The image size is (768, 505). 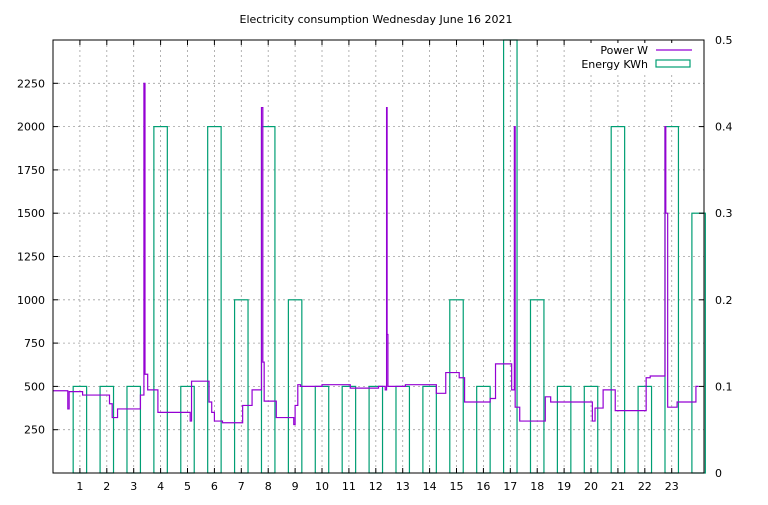 What do you see at coordinates (403, 486) in the screenshot?
I see `x-tick-label: 13` at bounding box center [403, 486].